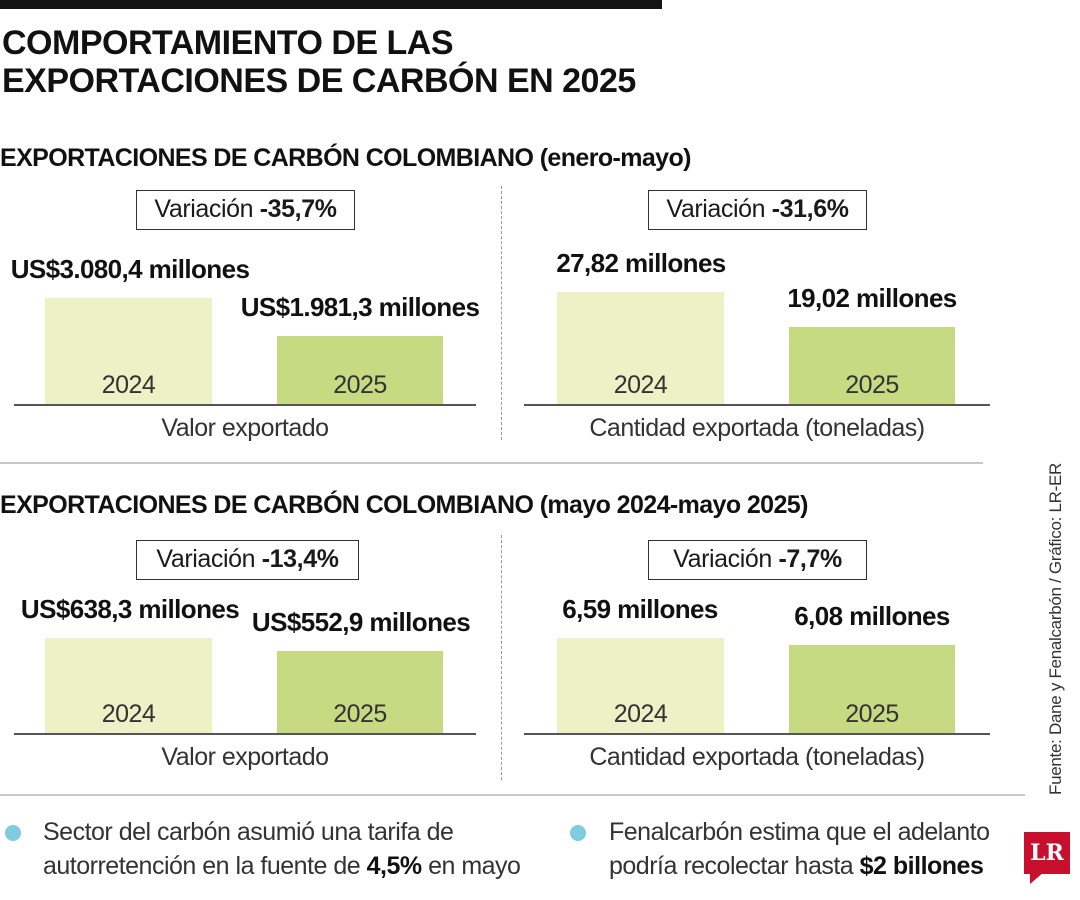 This screenshot has height=900, width=1080. Describe the element at coordinates (361, 622) in the screenshot. I see `value-label-s2-value-2025: US$552,9 millones` at that location.